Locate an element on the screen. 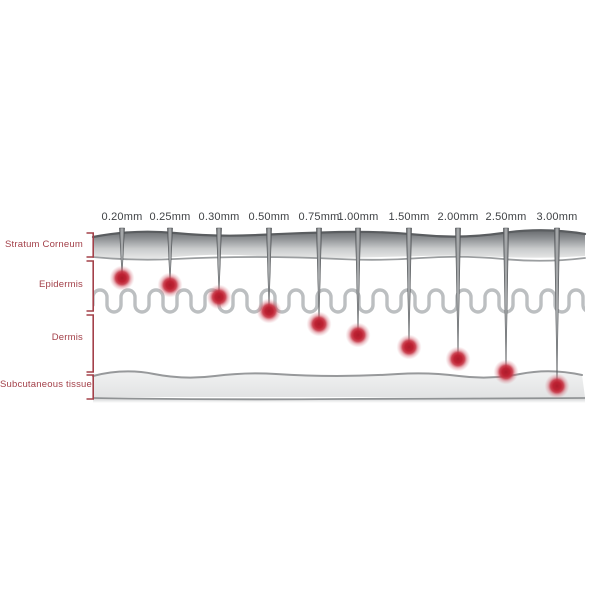 The image size is (600, 600). needle-2.50mm is located at coordinates (506, 300).